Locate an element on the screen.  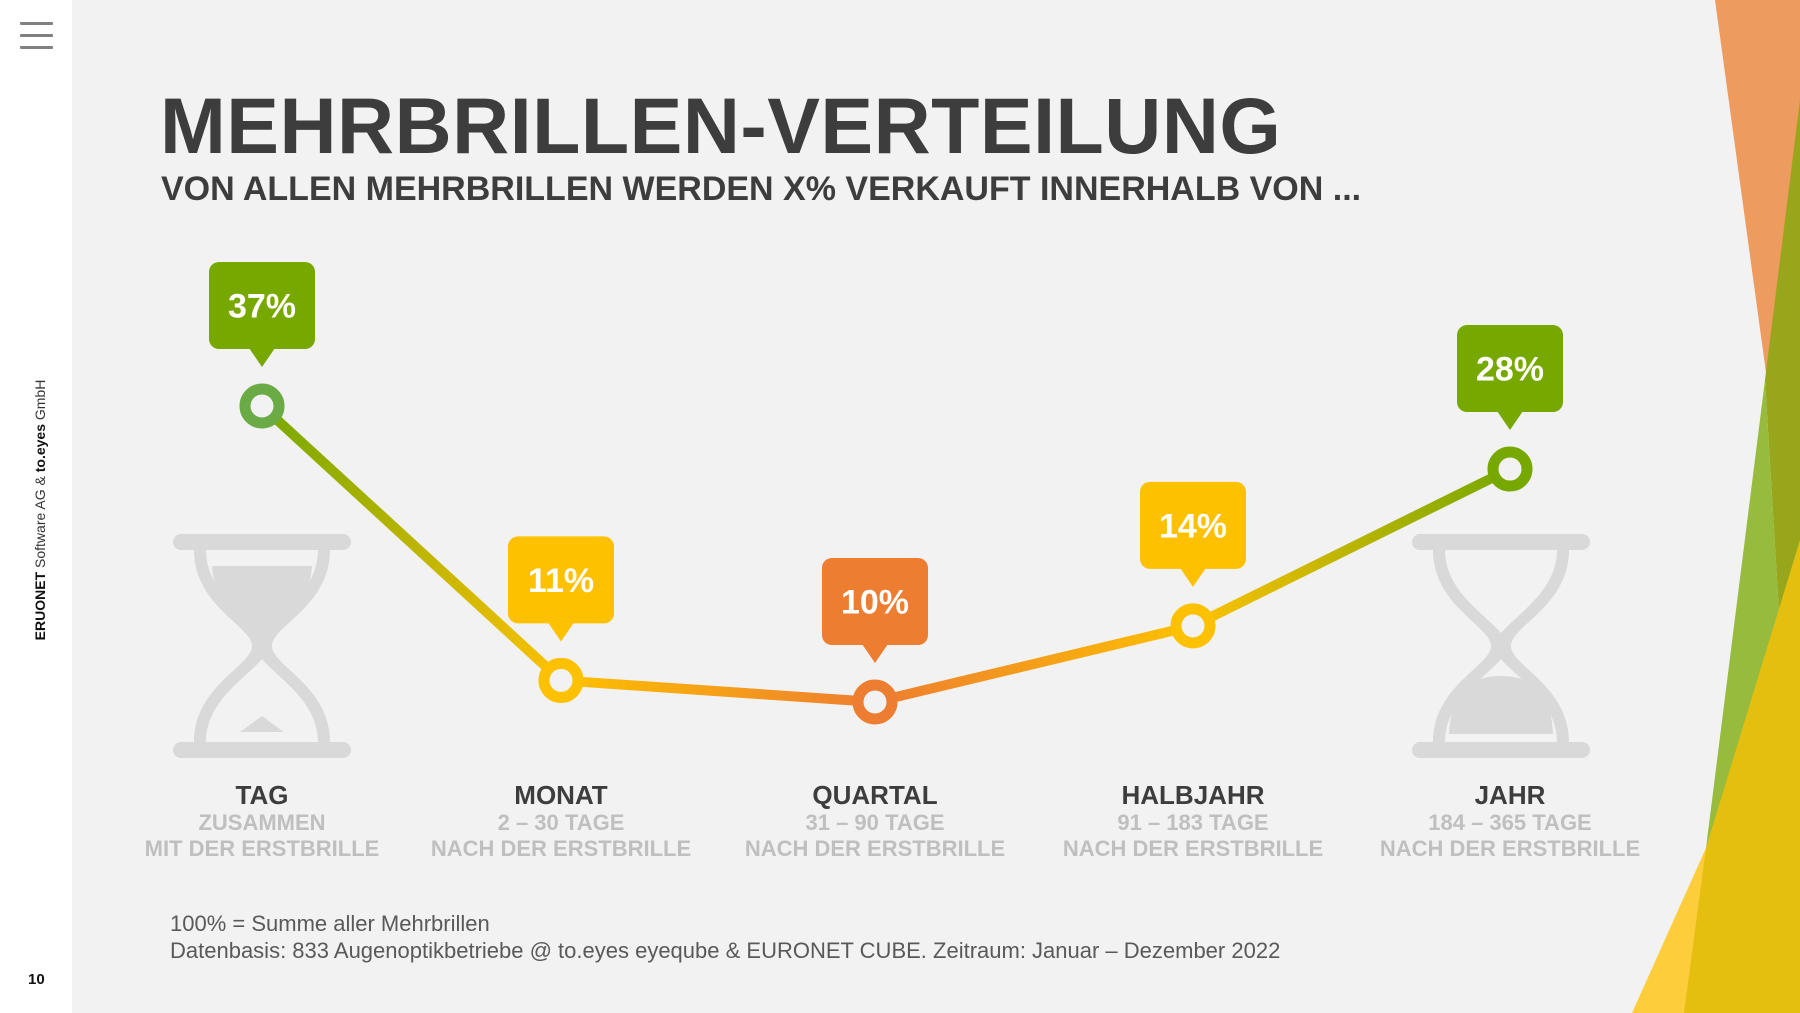
category-label: JAHR 184 – 365 TAGE NACH DER ERSTBRILLE is located at coordinates (1510, 821).